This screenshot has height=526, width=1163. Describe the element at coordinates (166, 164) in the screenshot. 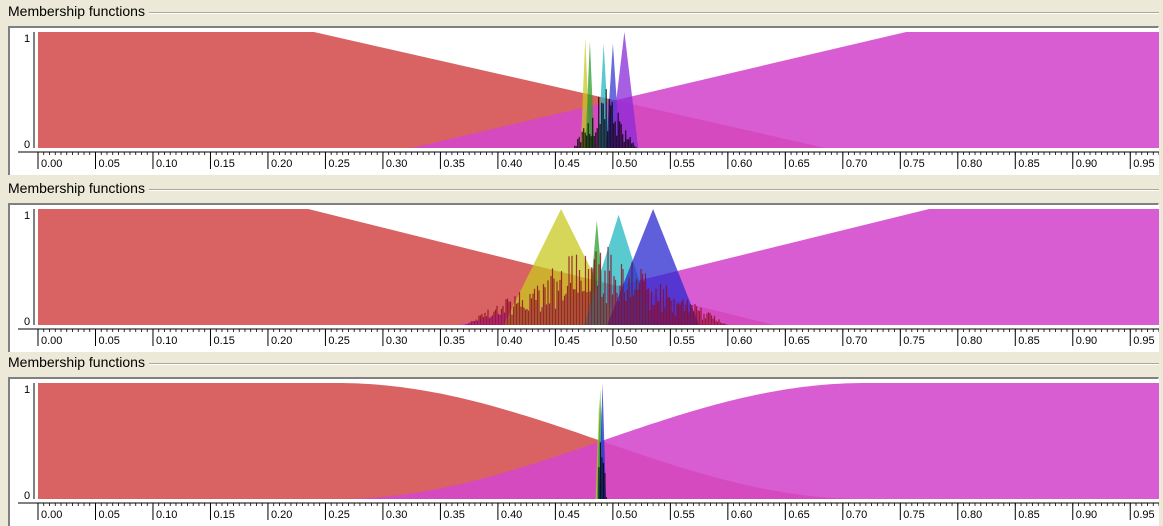

I see `x-tick-label: 0.10` at that location.